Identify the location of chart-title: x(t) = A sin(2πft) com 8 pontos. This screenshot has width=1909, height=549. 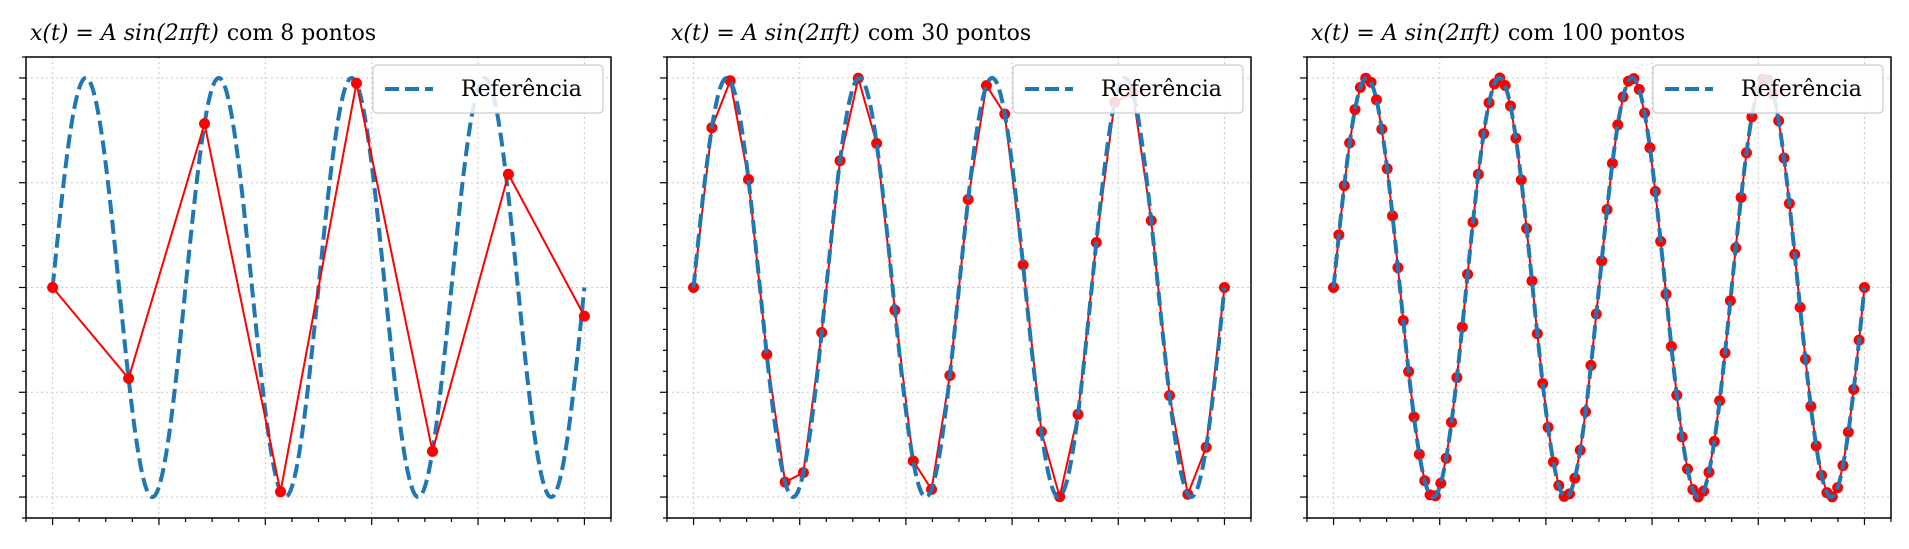
(203, 33).